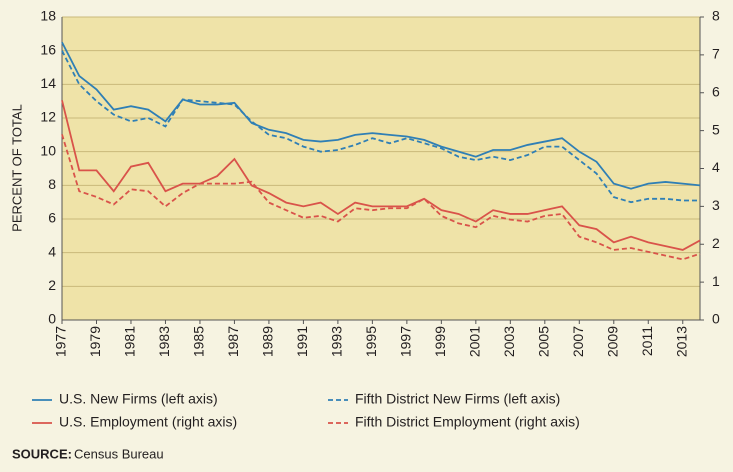  Describe the element at coordinates (52, 251) in the screenshot. I see `y-tick-label: 4` at that location.